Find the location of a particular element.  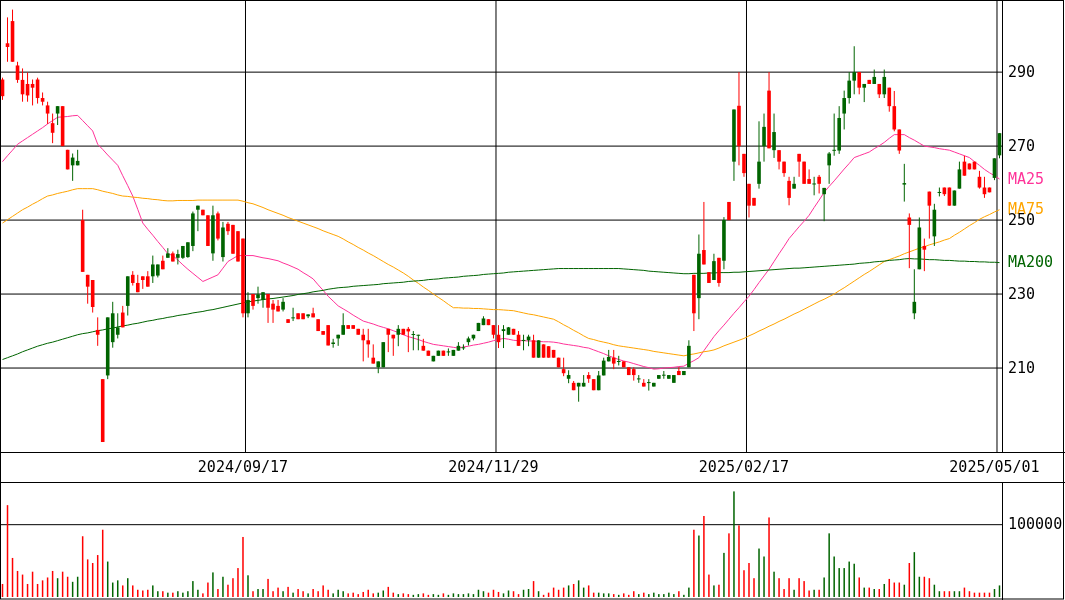

x-tick-label: 2024/09/17 is located at coordinates (243, 466).